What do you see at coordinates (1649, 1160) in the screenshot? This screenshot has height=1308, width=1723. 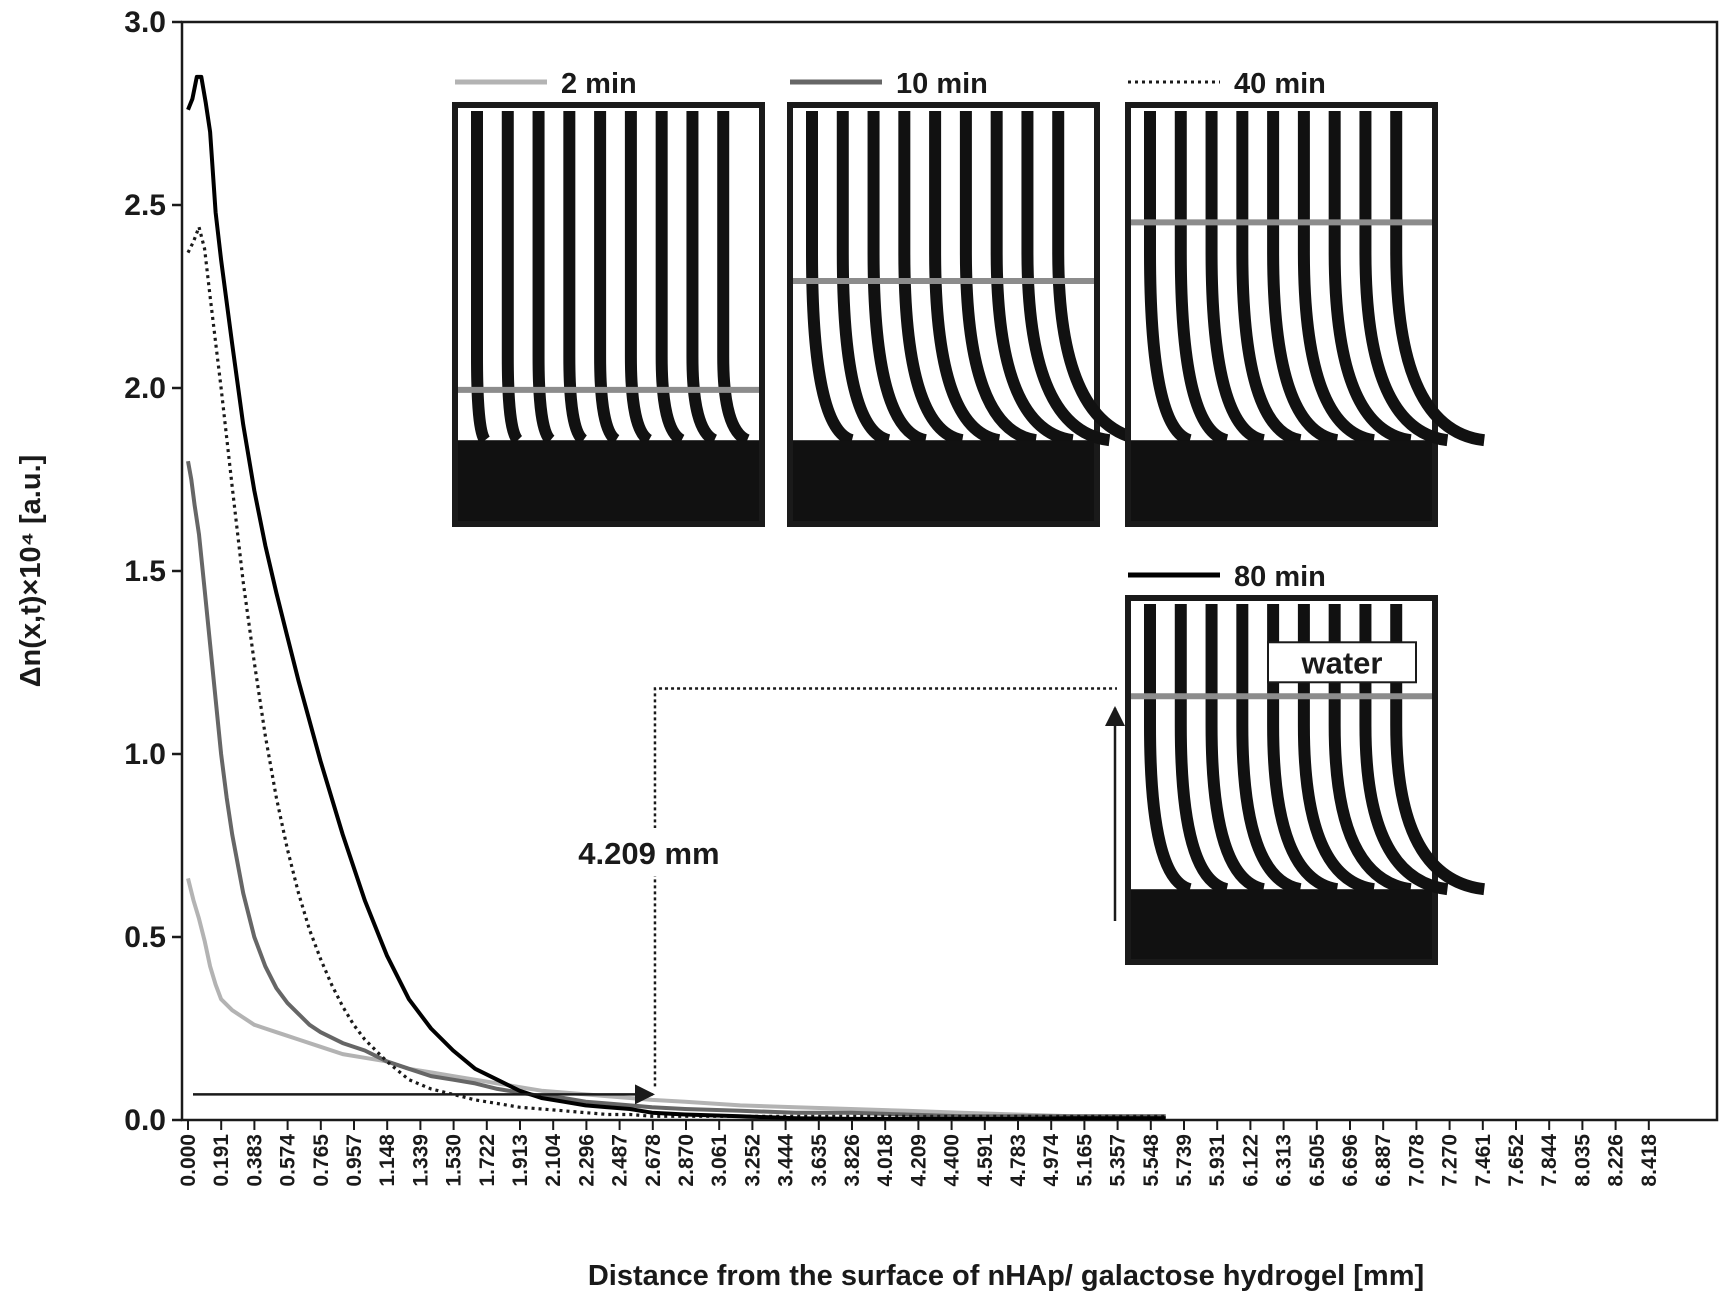 I see `x-tick-label: 8.418` at bounding box center [1649, 1160].